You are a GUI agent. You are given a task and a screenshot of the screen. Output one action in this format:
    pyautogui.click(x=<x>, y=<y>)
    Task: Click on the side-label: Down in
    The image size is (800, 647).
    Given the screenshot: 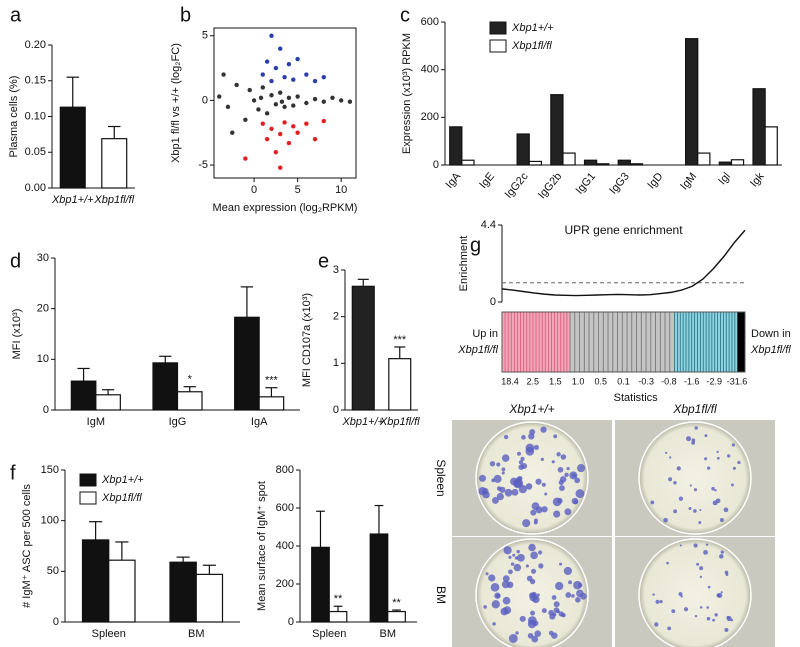 What is the action you would take?
    pyautogui.click(x=771, y=334)
    